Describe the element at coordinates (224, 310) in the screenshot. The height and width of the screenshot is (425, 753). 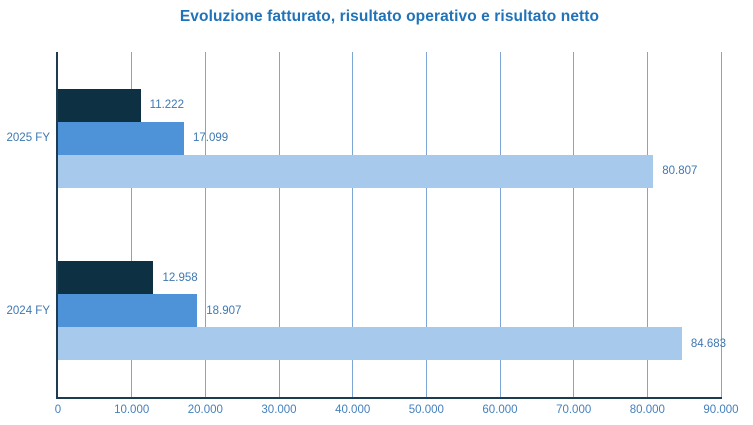
I see `bar-value-label-risultato-operativo-2024-fy: 18.907` at that location.